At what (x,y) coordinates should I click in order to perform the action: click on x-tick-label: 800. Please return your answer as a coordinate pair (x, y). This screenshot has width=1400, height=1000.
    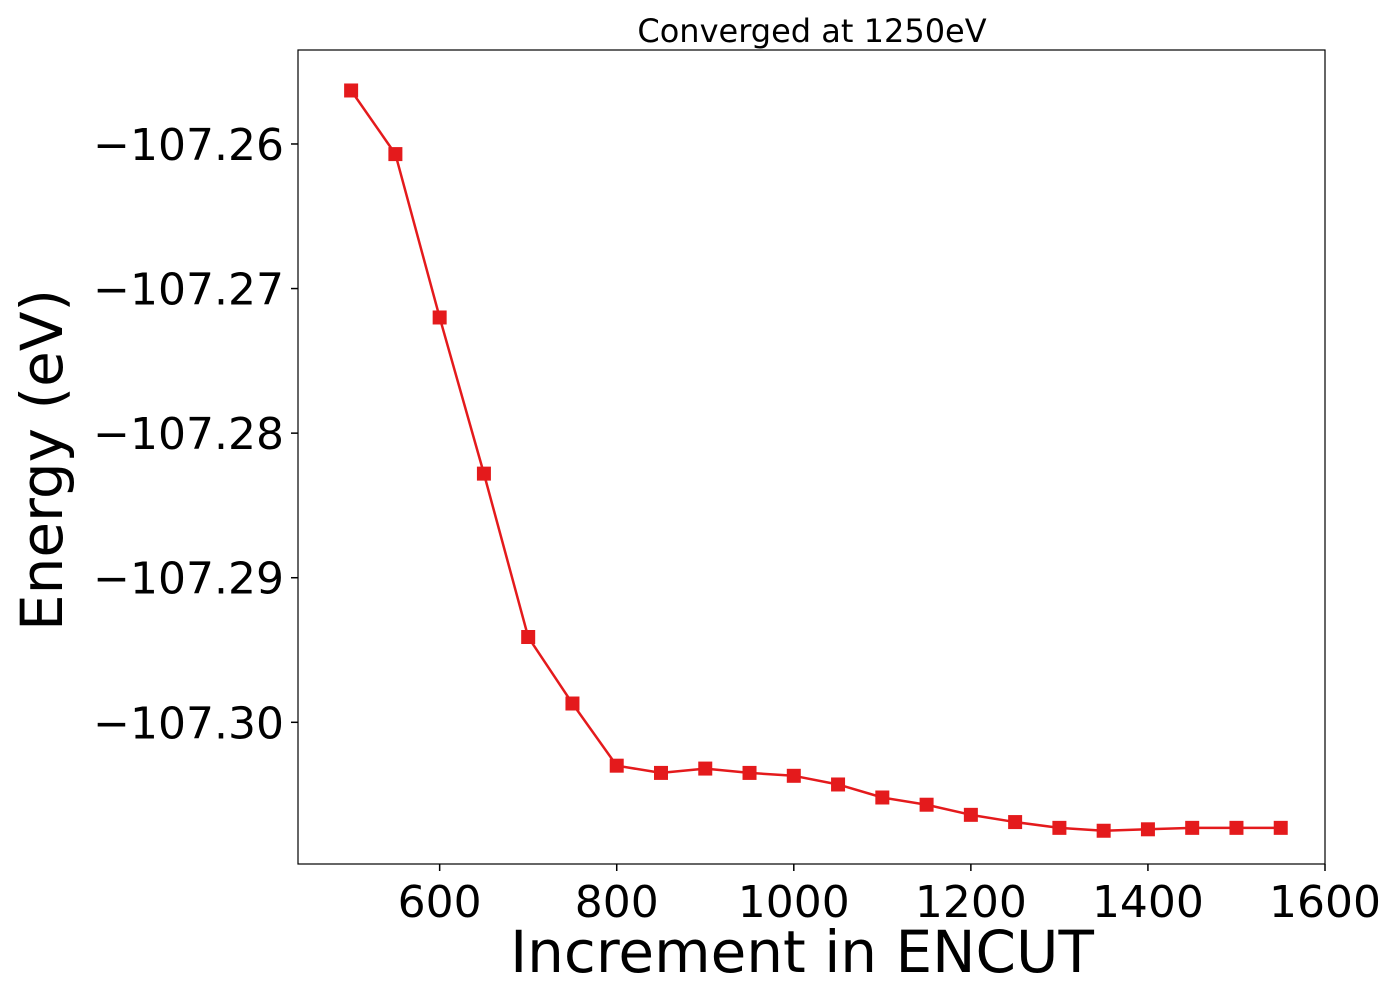
    Looking at the image, I should click on (617, 902).